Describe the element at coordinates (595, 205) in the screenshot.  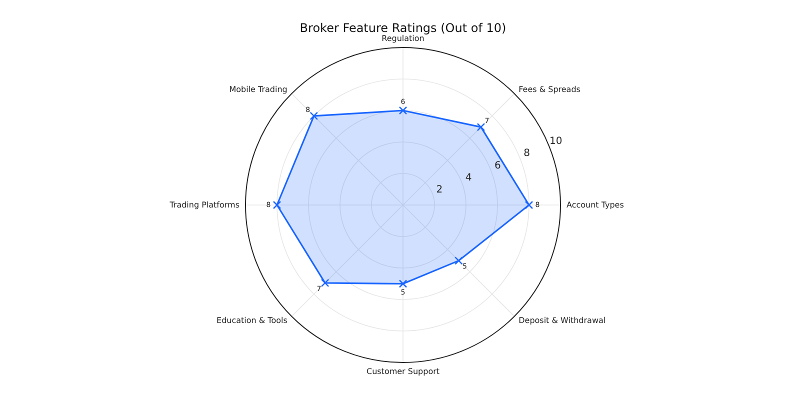
I see `spoke-label: Account Types` at that location.